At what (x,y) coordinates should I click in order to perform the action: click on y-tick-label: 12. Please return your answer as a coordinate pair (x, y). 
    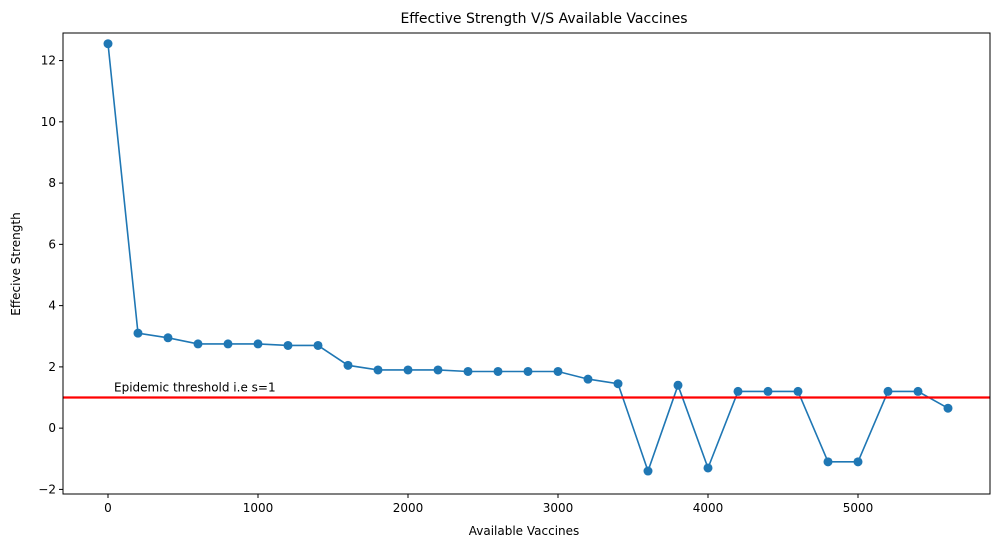
    Looking at the image, I should click on (48, 61).